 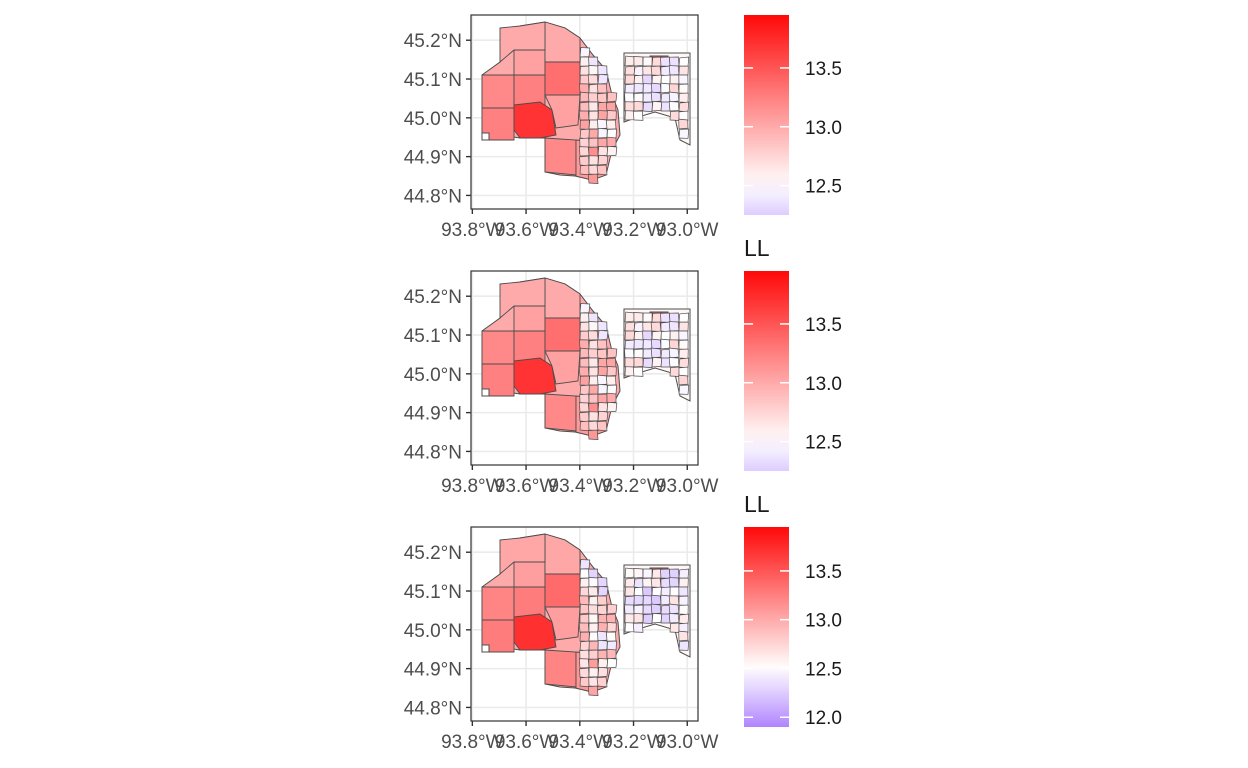 What do you see at coordinates (757, 248) in the screenshot?
I see `legend-title: LL` at bounding box center [757, 248].